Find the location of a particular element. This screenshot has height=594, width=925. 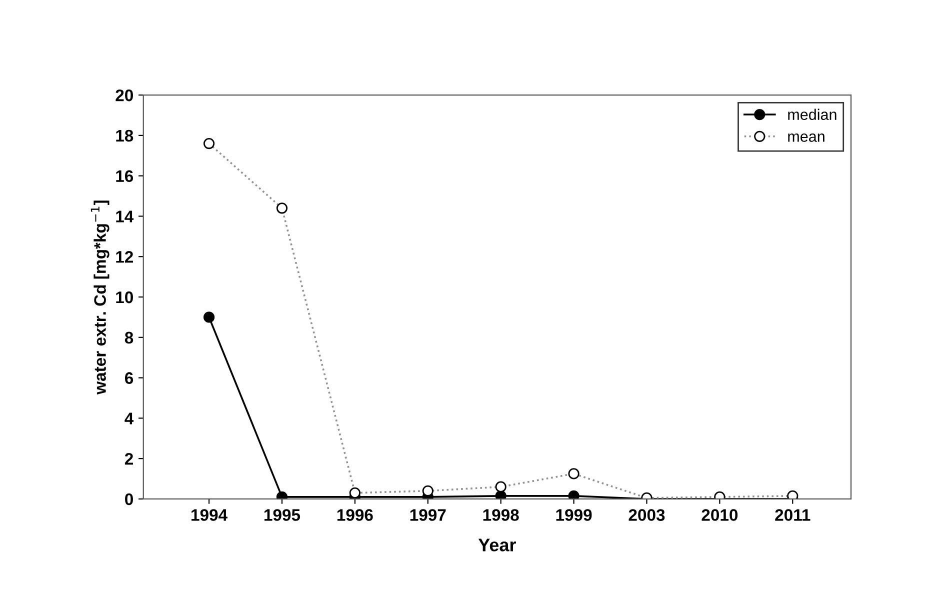

y-tick-label: 0 is located at coordinates (129, 499).